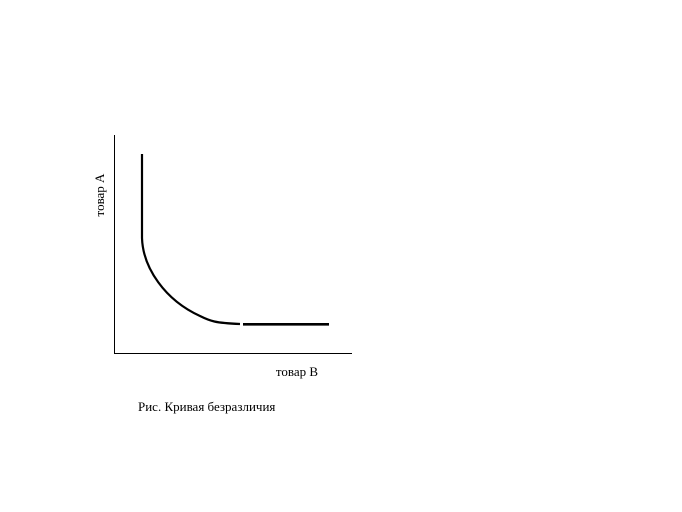 The image size is (682, 512). I want to click on x-axis-label: товар B, so click(297, 371).